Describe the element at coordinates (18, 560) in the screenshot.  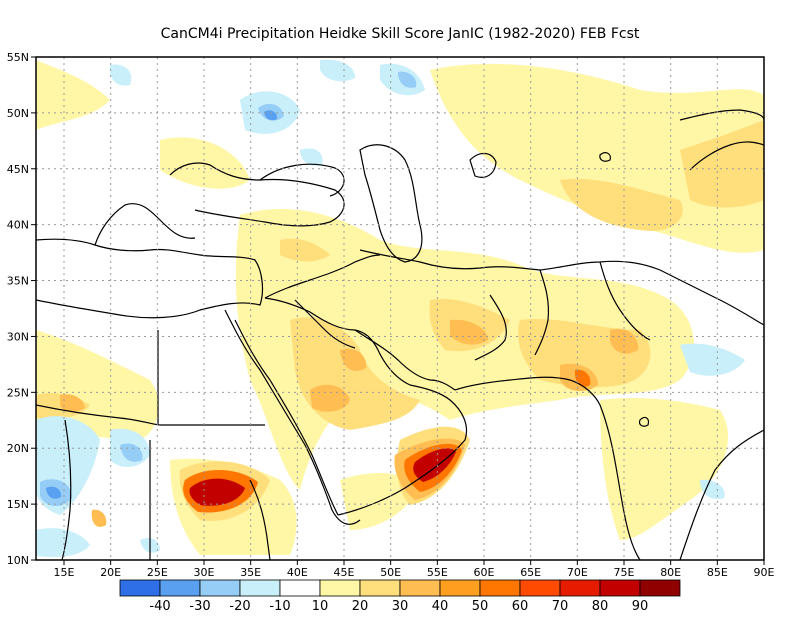
I see `y-tick-label: 10N` at that location.